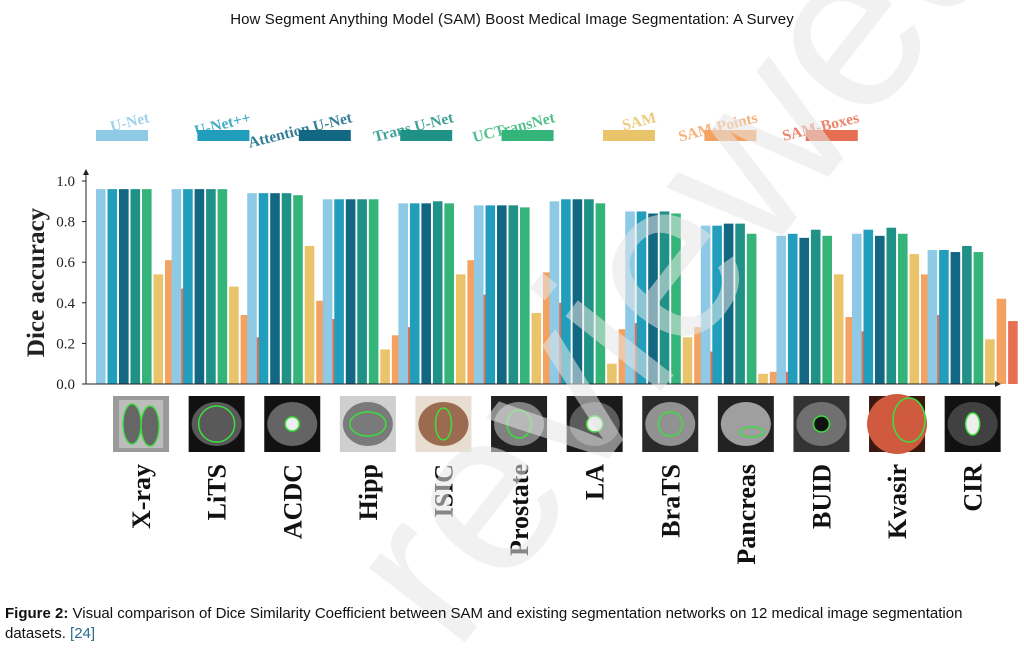 This screenshot has width=1024, height=652. What do you see at coordinates (141, 424) in the screenshot?
I see `xray-thumbnail` at bounding box center [141, 424].